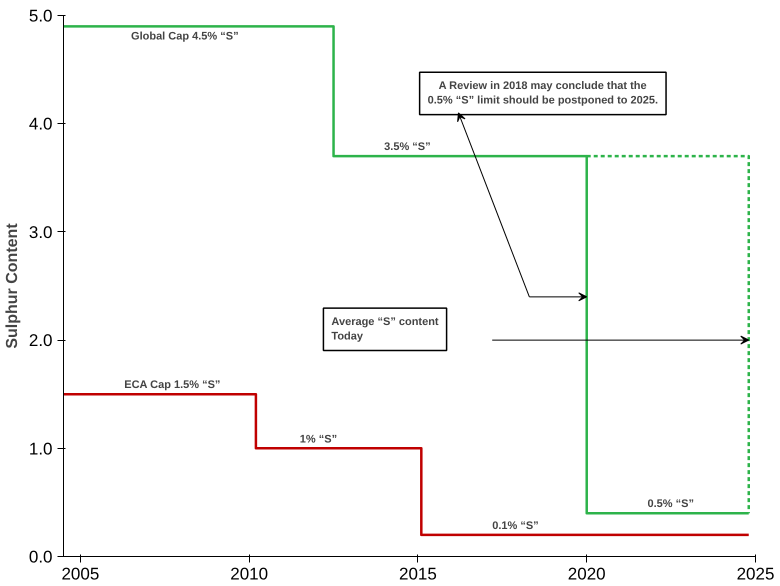 This screenshot has height=586, width=780. I want to click on annotation: A Review in 2018 may conclude that the 0.5% “S” limit should be postponed to 2025., so click(543, 93).